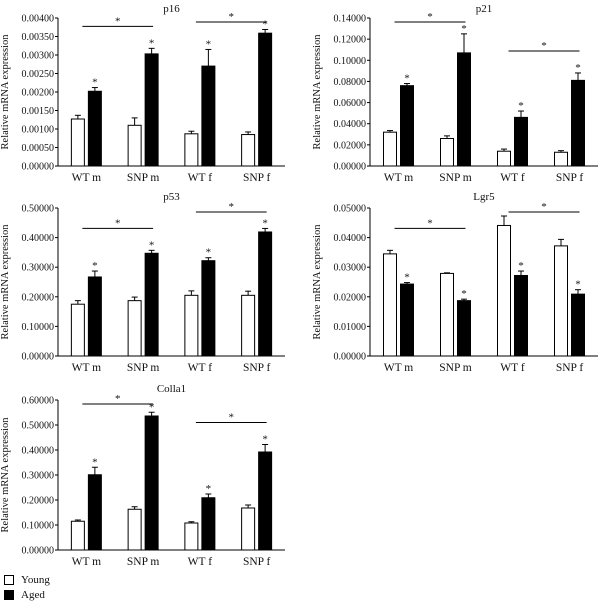 The image size is (600, 604). What do you see at coordinates (9, 579) in the screenshot?
I see `legend-swatch-young` at bounding box center [9, 579].